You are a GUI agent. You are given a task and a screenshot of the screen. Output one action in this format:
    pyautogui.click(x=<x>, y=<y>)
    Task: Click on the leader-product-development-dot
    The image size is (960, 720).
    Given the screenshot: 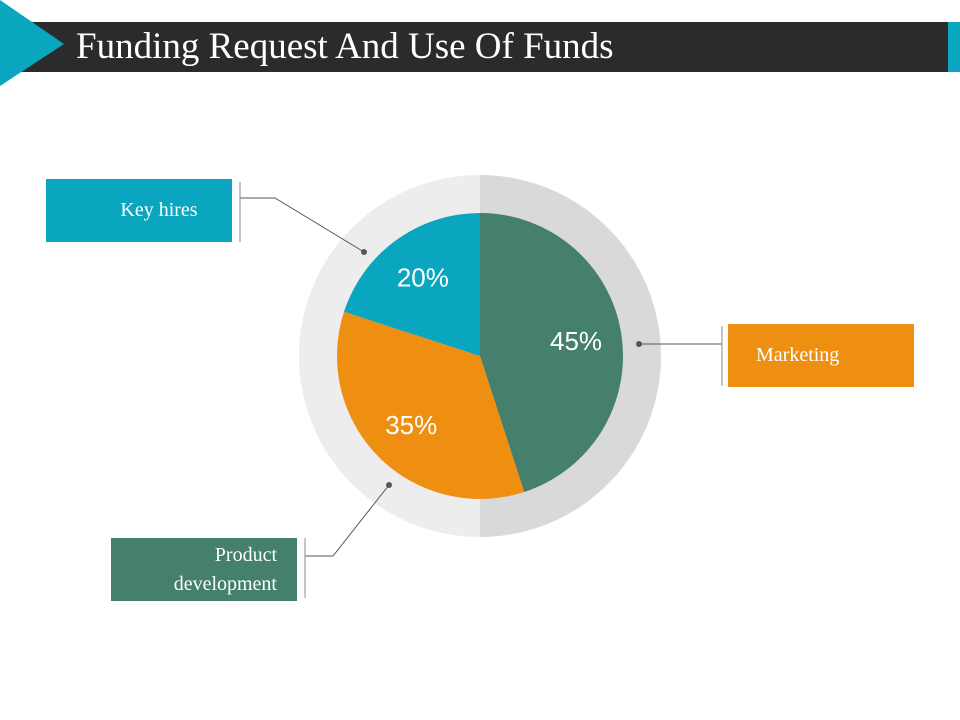 What is the action you would take?
    pyautogui.click(x=389, y=485)
    